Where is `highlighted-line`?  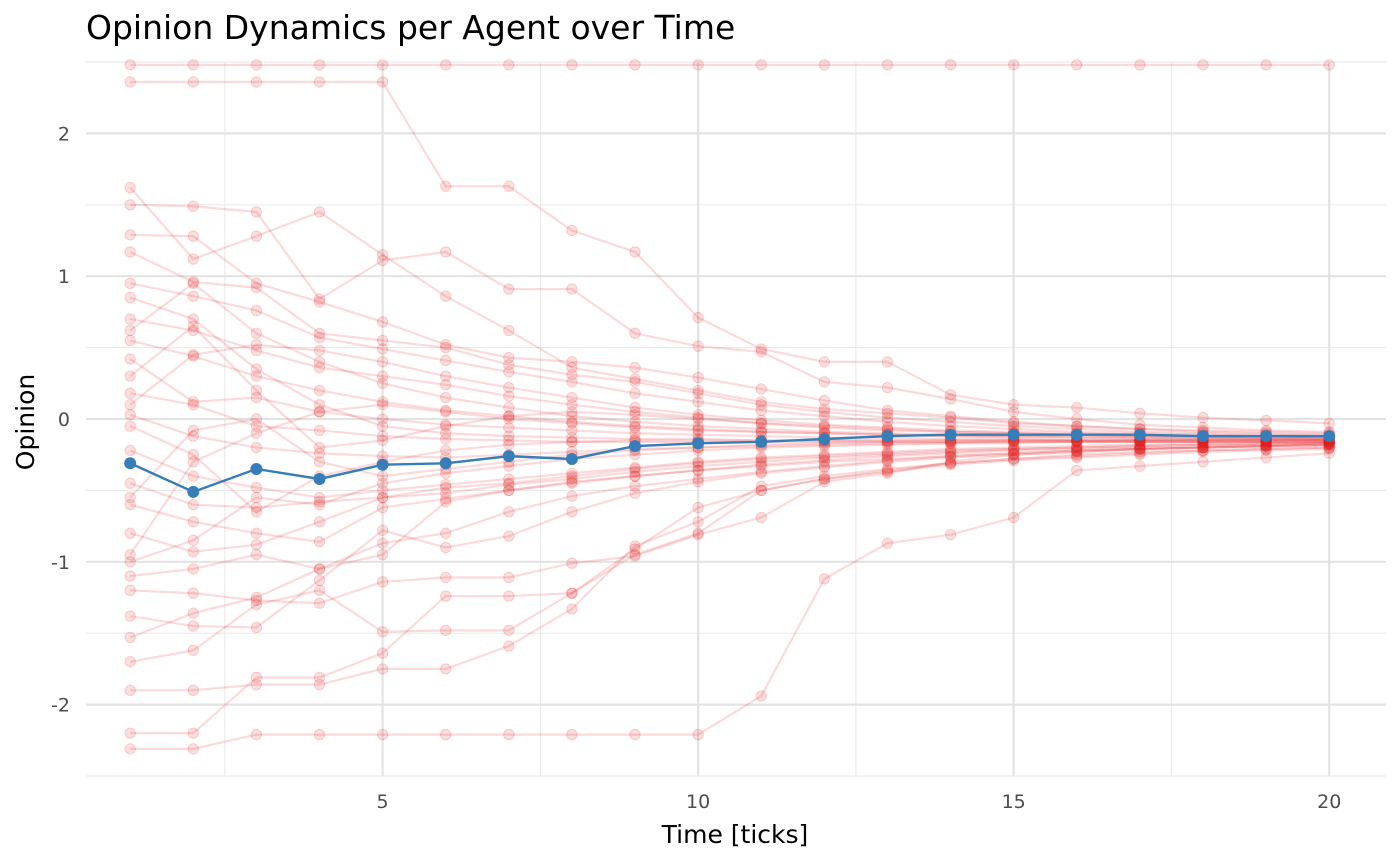 highlighted-line is located at coordinates (729, 463).